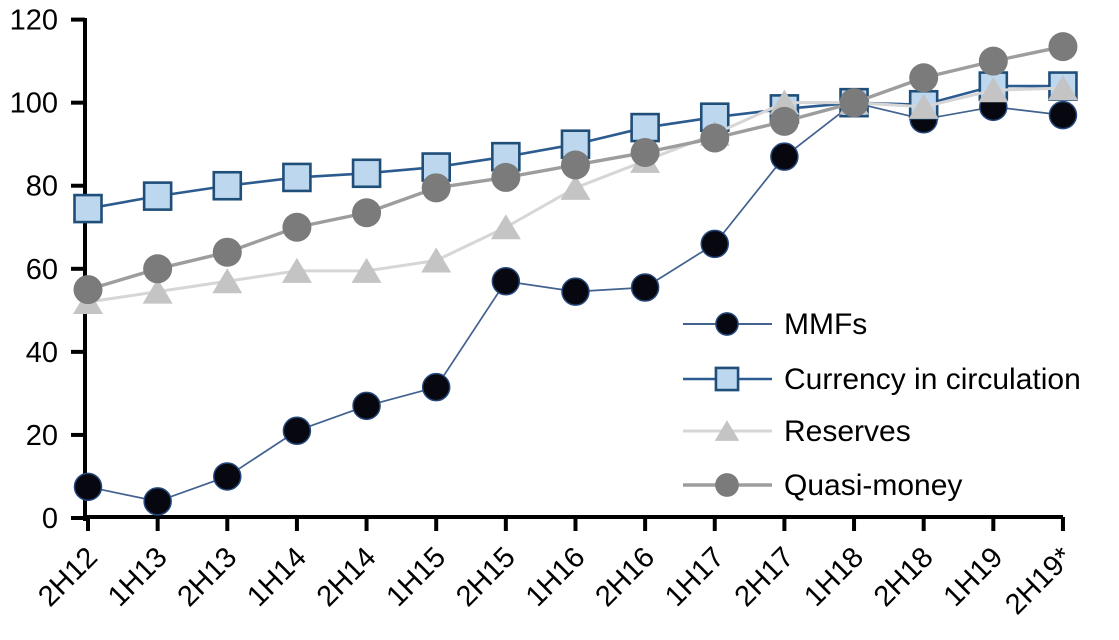 The height and width of the screenshot is (640, 1119). I want to click on x-tick-label: 2H15, so click(486, 577).